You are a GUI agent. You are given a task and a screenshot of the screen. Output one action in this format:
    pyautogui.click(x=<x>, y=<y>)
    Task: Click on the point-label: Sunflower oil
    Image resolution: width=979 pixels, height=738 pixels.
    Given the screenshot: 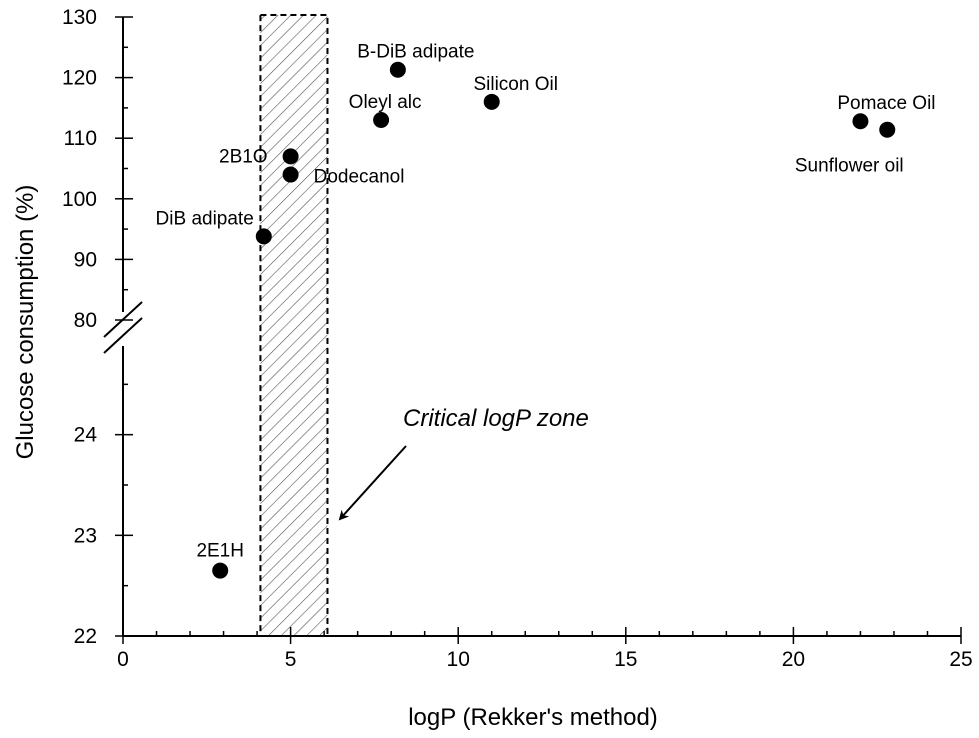 What is the action you would take?
    pyautogui.click(x=849, y=166)
    